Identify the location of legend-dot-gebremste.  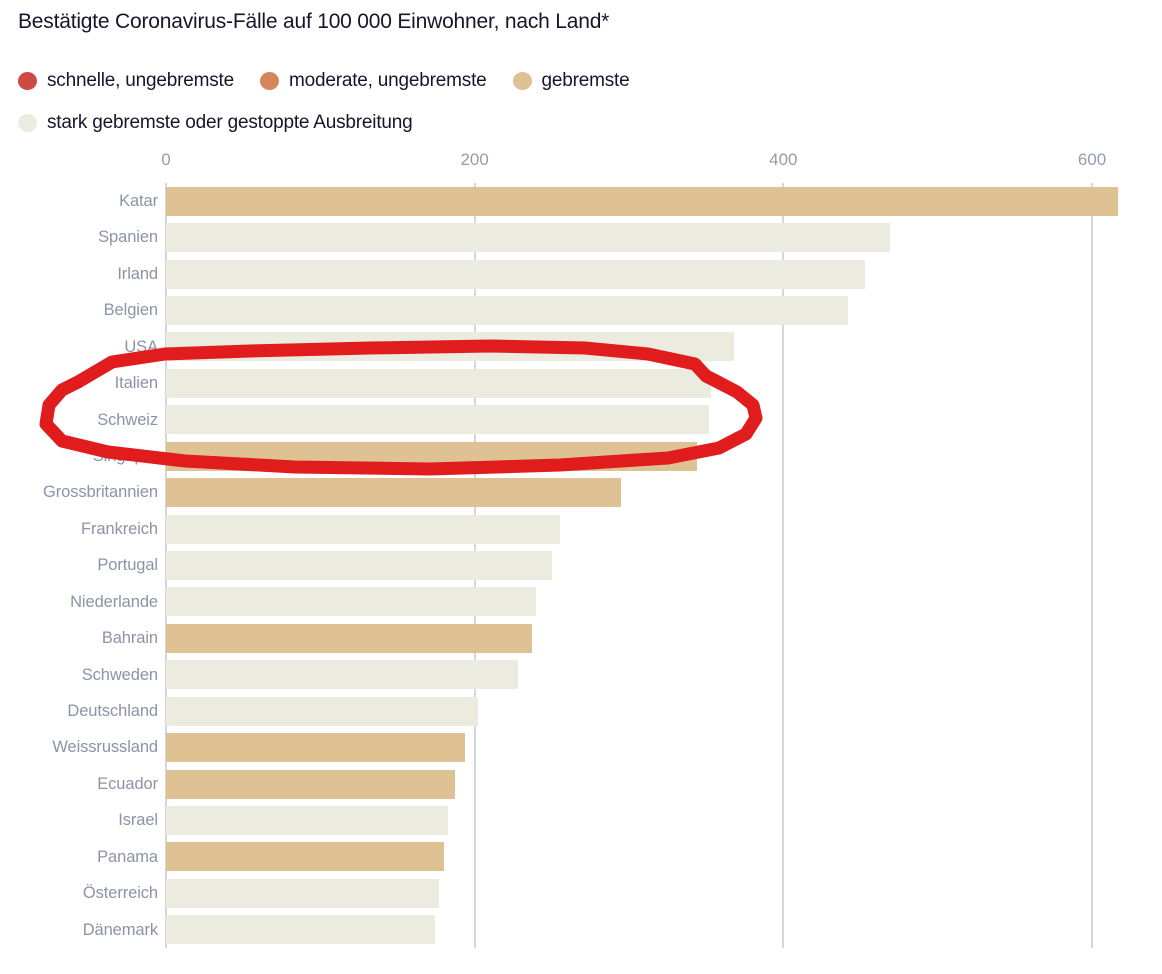
(522, 81).